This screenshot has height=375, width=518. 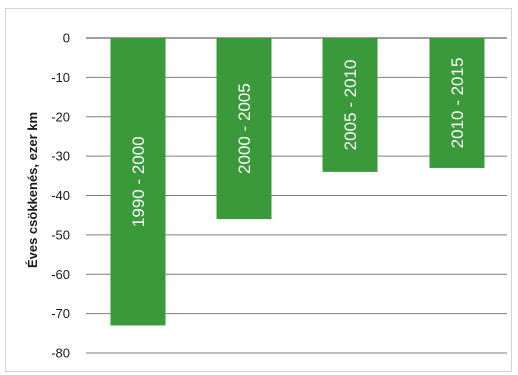 I want to click on bar-category-label: 2000 - 2005, so click(x=244, y=128).